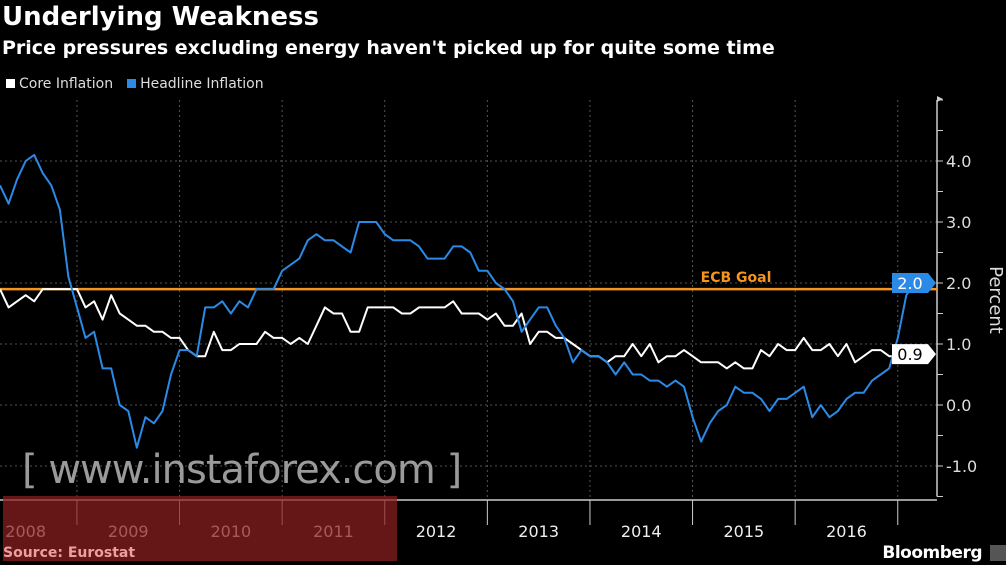 This screenshot has width=1006, height=565. Describe the element at coordinates (958, 222) in the screenshot. I see `y-tick-label: 3.0` at that location.